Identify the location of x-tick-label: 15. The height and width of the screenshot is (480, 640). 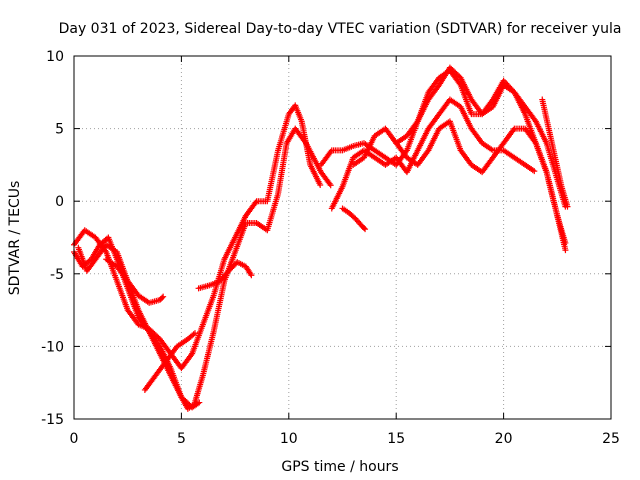
(396, 439).